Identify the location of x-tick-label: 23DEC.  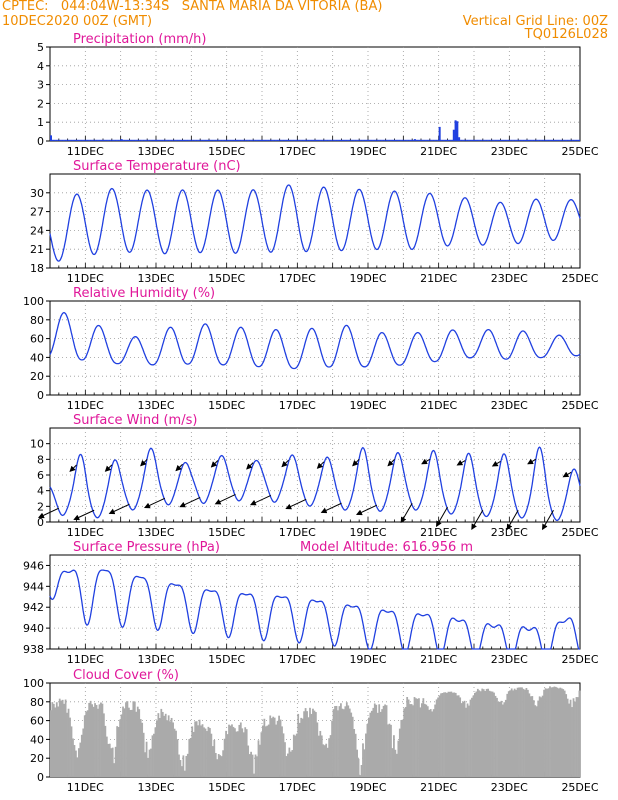
(509, 532).